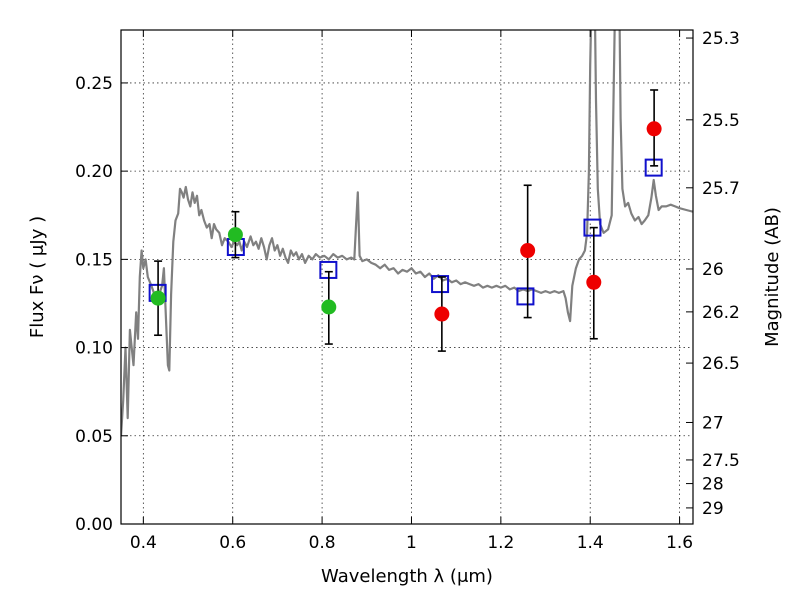  I want to click on y-tick-label: 0.20, so click(94, 172).